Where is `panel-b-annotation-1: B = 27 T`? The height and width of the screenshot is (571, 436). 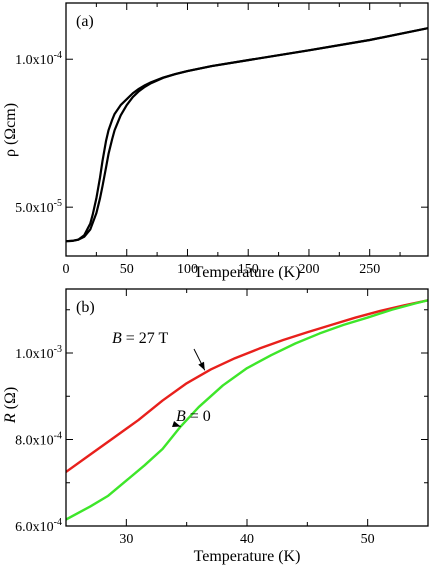 panel-b-annotation-1: B = 27 T is located at coordinates (140, 338).